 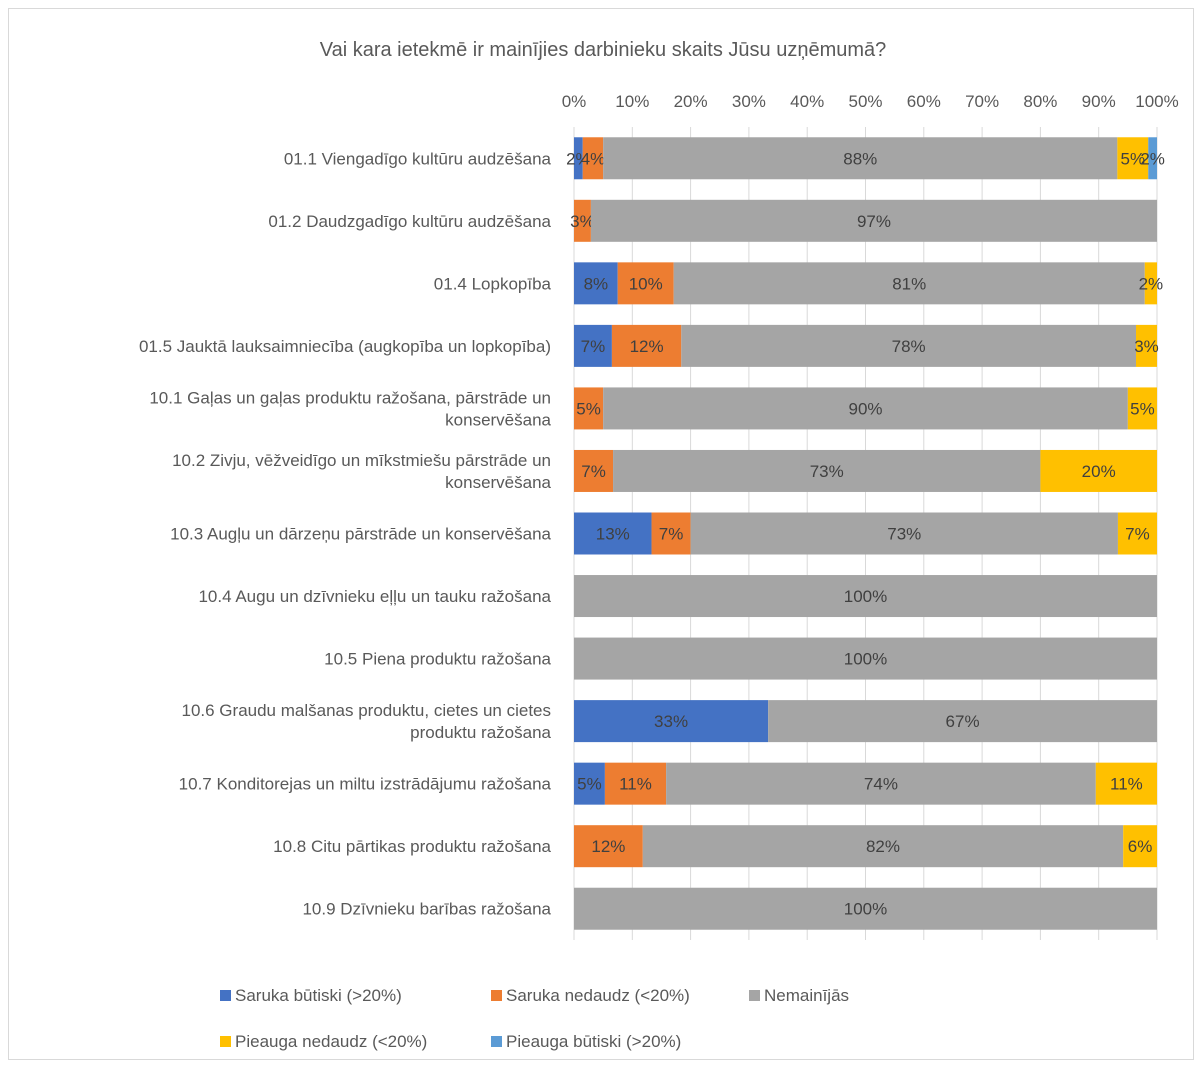 I want to click on category-label: 10.8 Citu pārtikas produktu ražošana, so click(x=412, y=846).